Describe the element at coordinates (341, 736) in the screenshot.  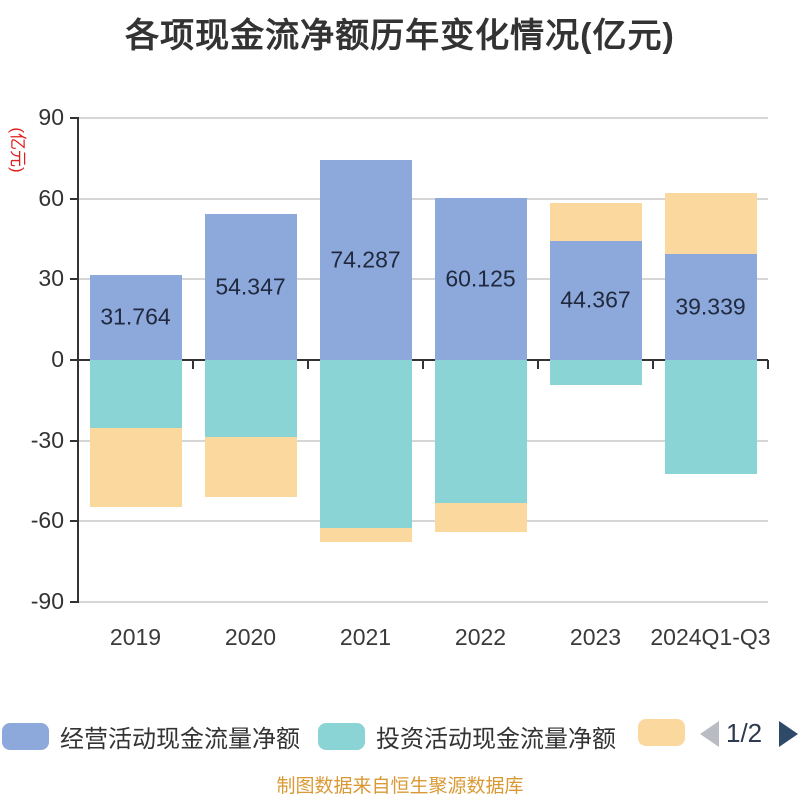
I see `legend-swatch-investing` at that location.